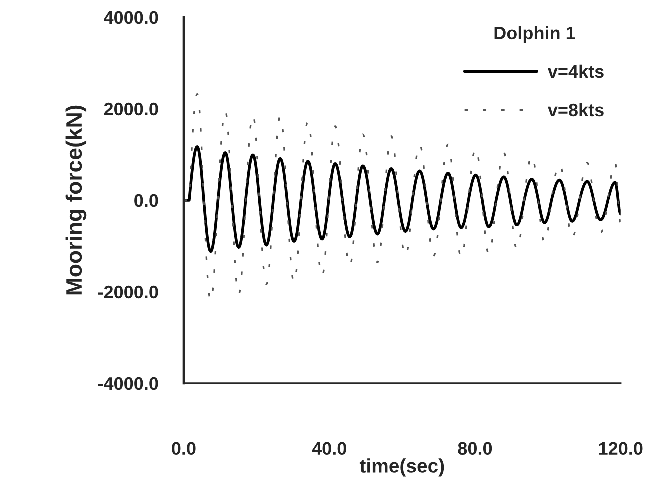 The height and width of the screenshot is (498, 657). Describe the element at coordinates (621, 449) in the screenshot. I see `x-tick-label: 120.0` at that location.